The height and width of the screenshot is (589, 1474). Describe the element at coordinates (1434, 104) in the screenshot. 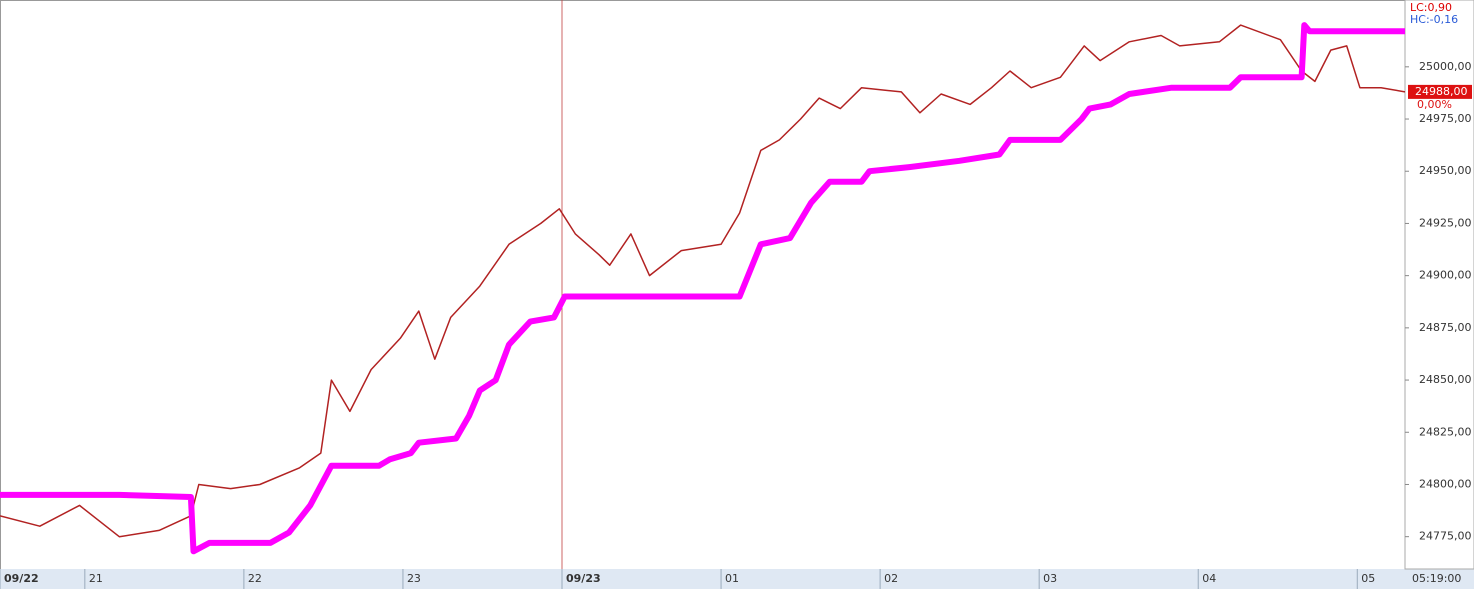

I see `change-label: 0,00%` at that location.